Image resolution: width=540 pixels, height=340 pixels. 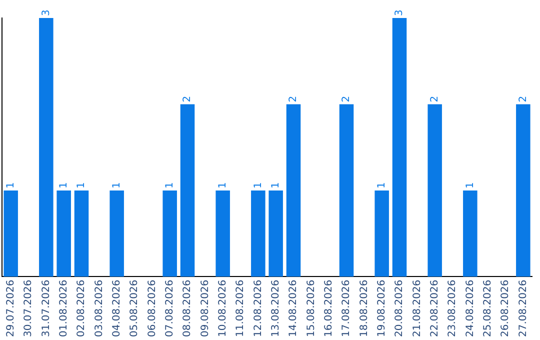 What do you see at coordinates (152, 309) in the screenshot?
I see `x-tick-label: 06.08.2026` at bounding box center [152, 309].